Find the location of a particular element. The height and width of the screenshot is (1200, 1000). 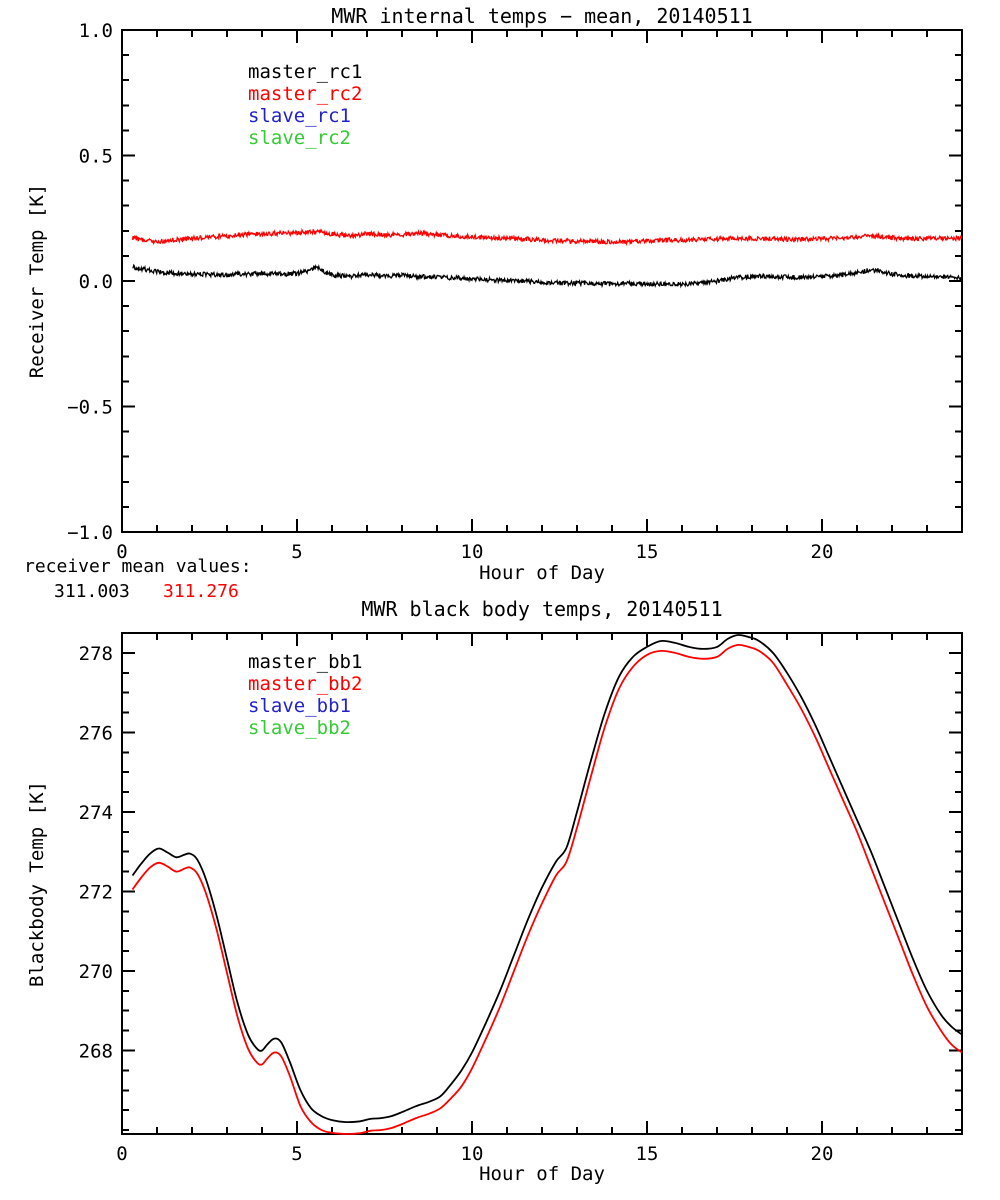

chart2-xlabel: Hour of Day is located at coordinates (542, 1174).